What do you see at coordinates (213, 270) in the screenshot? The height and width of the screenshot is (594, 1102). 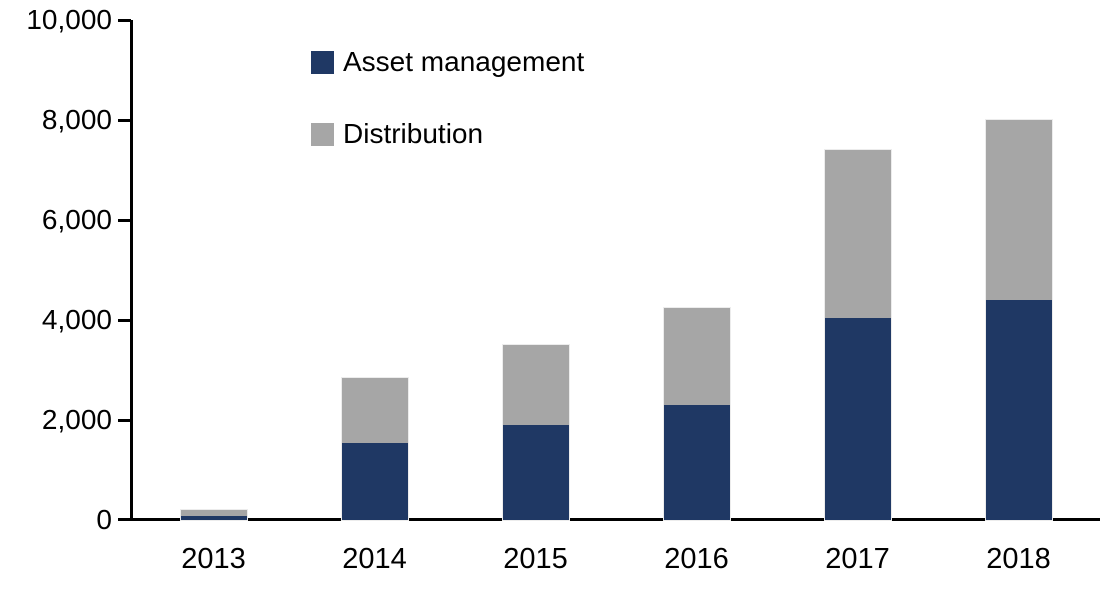 I see `bar-slot-2013` at bounding box center [213, 270].